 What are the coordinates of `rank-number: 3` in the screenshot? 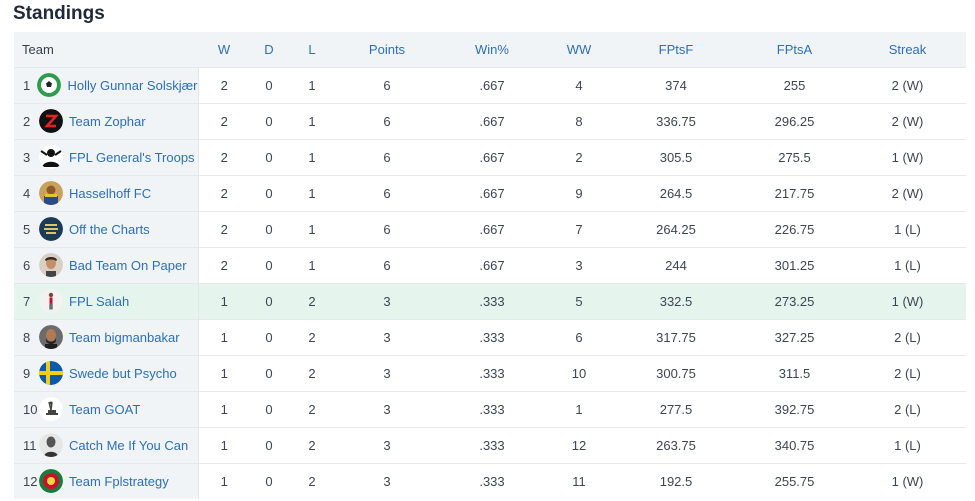 It's located at (27, 157).